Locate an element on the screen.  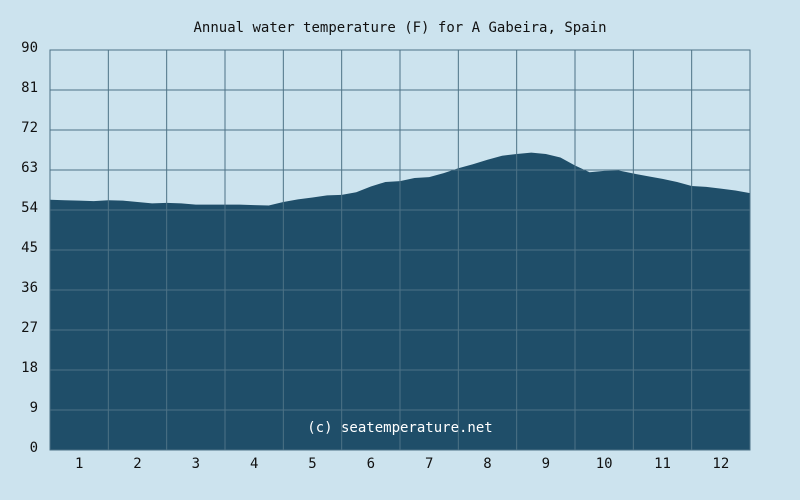
y-tick-label: 18 is located at coordinates (29, 368).